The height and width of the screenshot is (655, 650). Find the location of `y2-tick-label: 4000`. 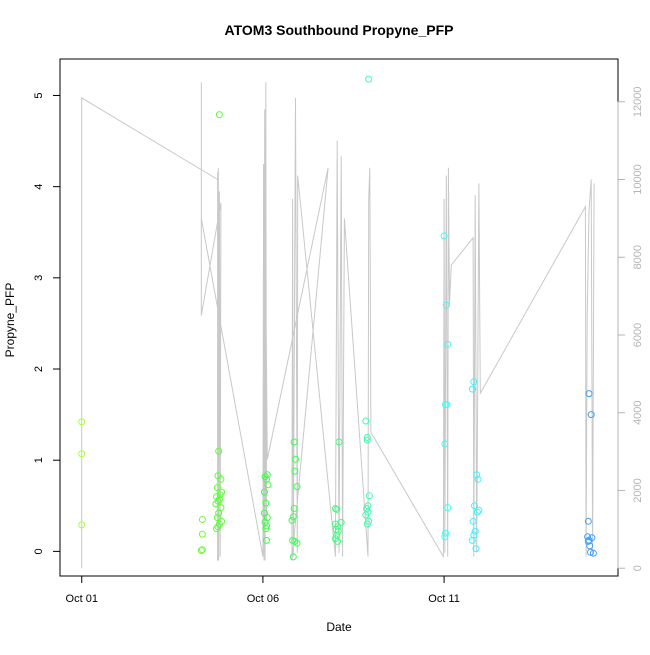

y2-tick-label: 4000 is located at coordinates (638, 412).